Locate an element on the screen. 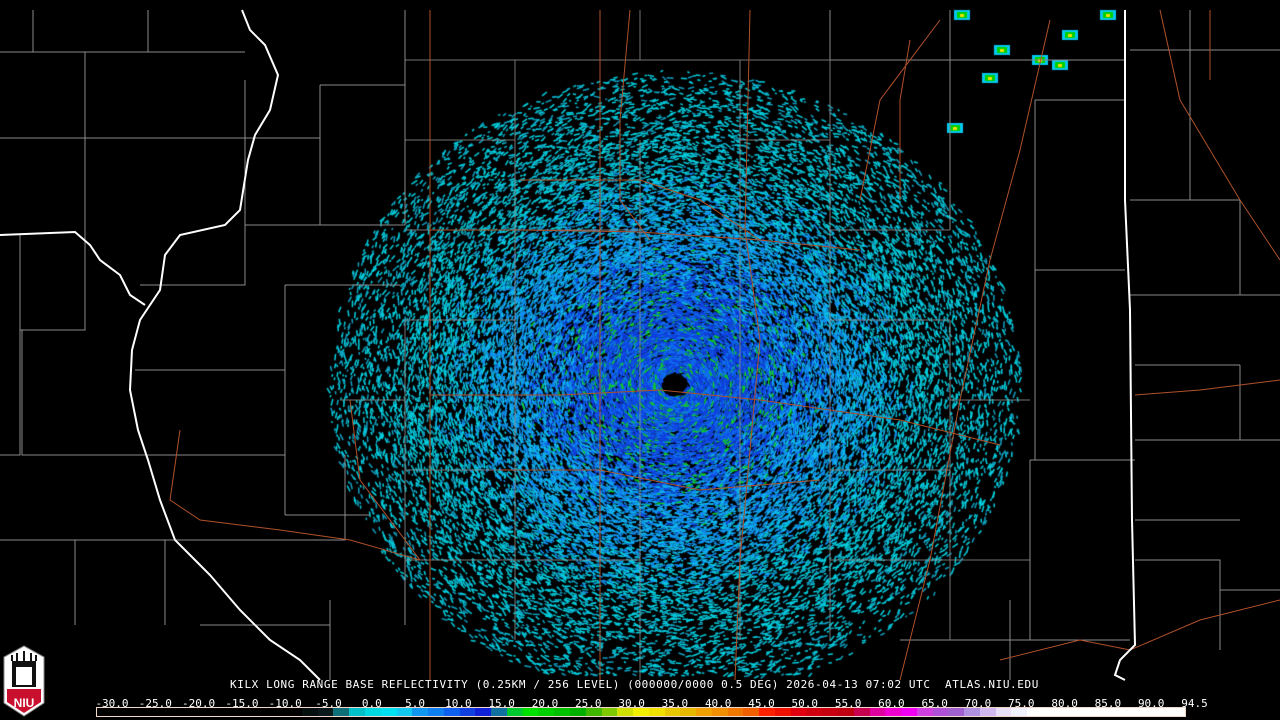 The height and width of the screenshot is (720, 1280). colorbar-label: 20.0 is located at coordinates (545, 703).